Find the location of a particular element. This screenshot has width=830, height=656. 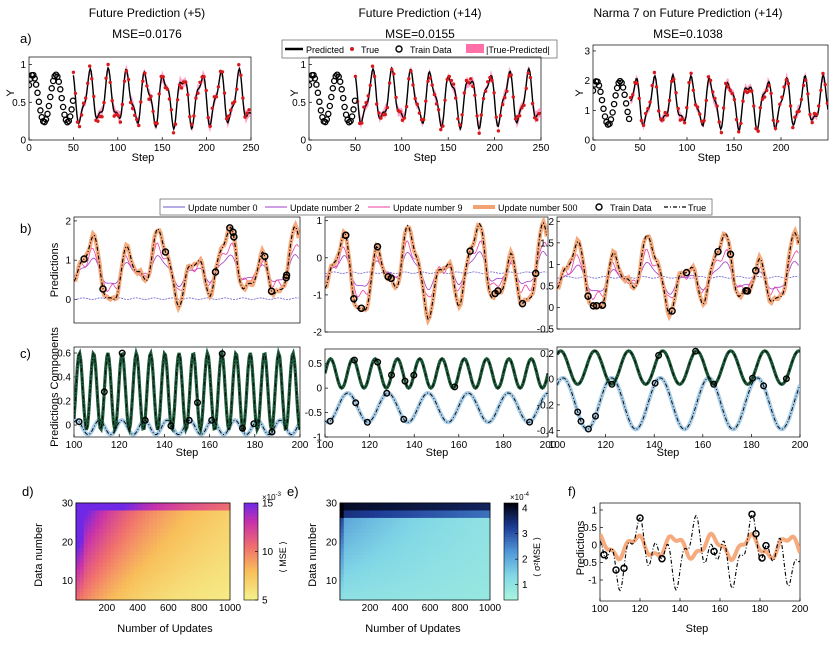

xlabel-c2: Step is located at coordinates (437, 453).